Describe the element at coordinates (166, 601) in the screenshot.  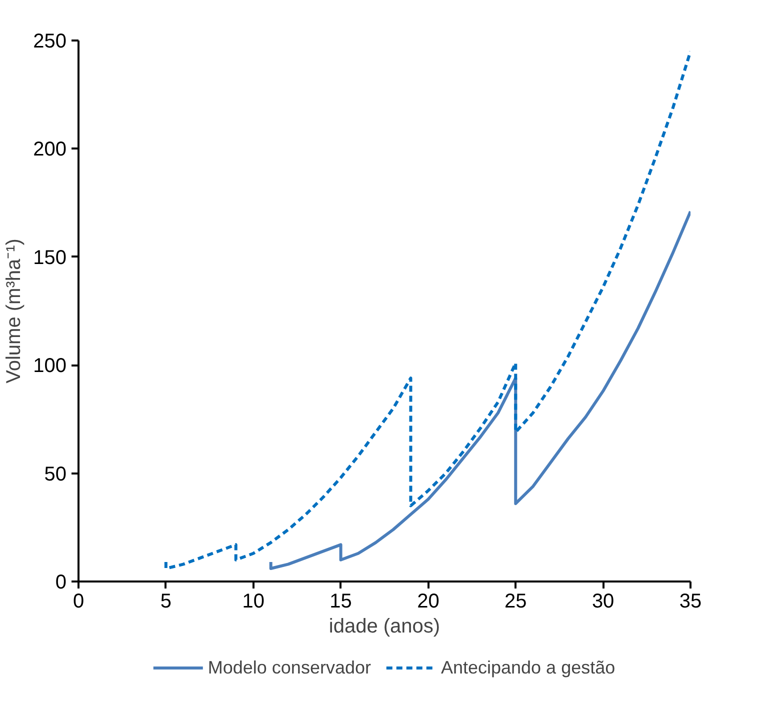
I see `x-tick-label: 5` at that location.